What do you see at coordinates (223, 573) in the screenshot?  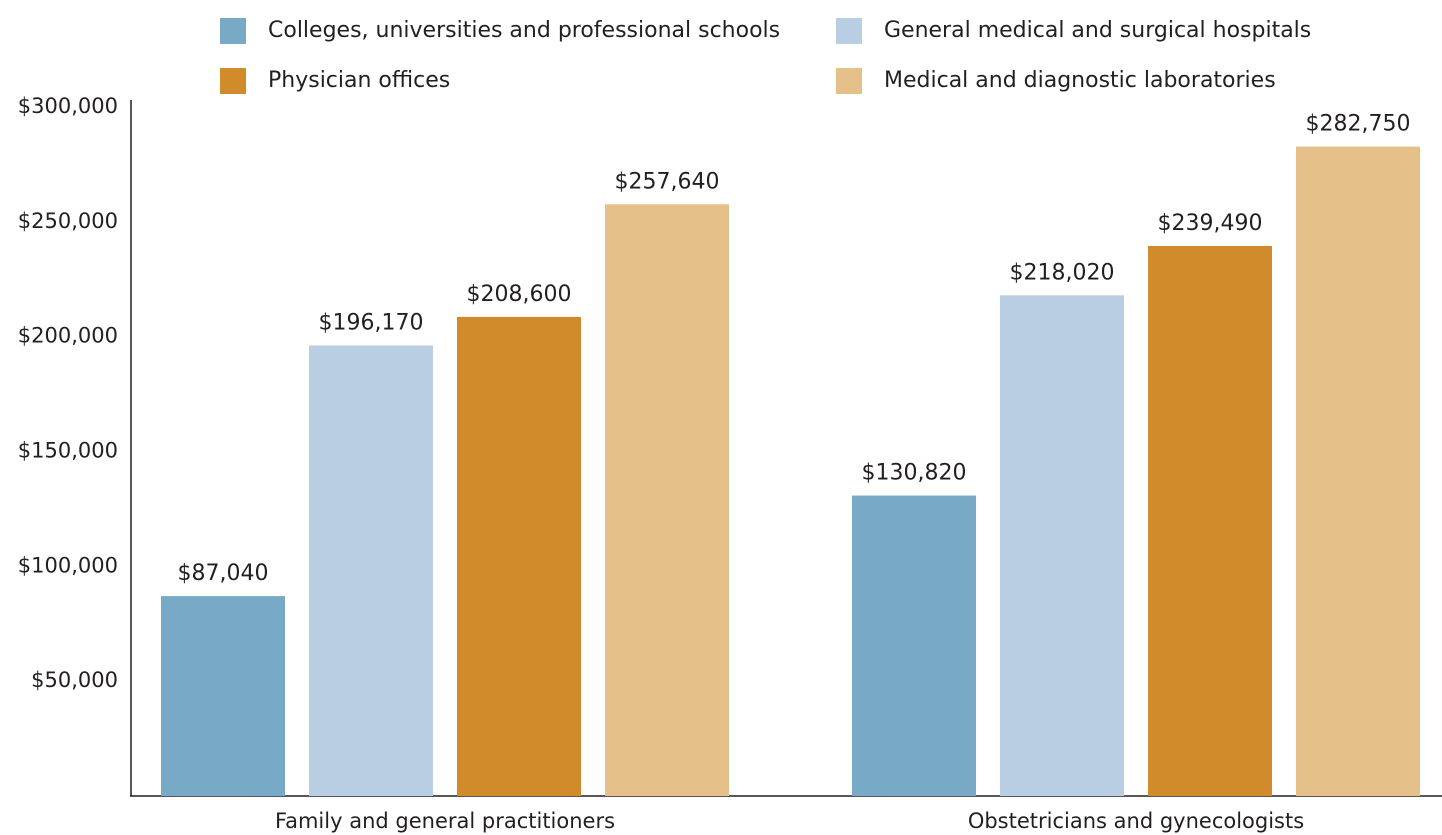 I see `value-label: $87,040` at bounding box center [223, 573].